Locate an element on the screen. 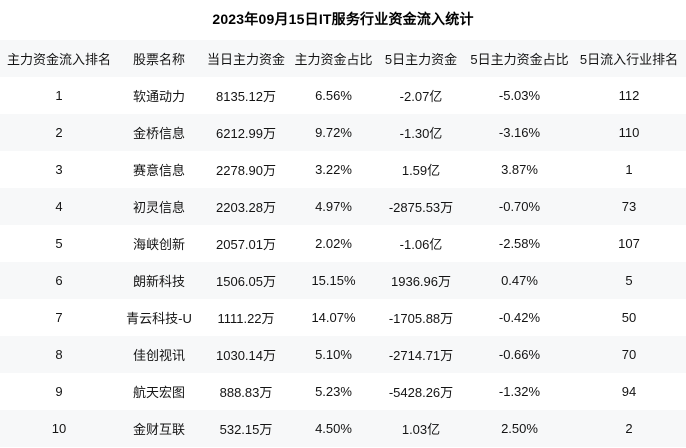  cell-1: 海峡创新 is located at coordinates (158, 244).